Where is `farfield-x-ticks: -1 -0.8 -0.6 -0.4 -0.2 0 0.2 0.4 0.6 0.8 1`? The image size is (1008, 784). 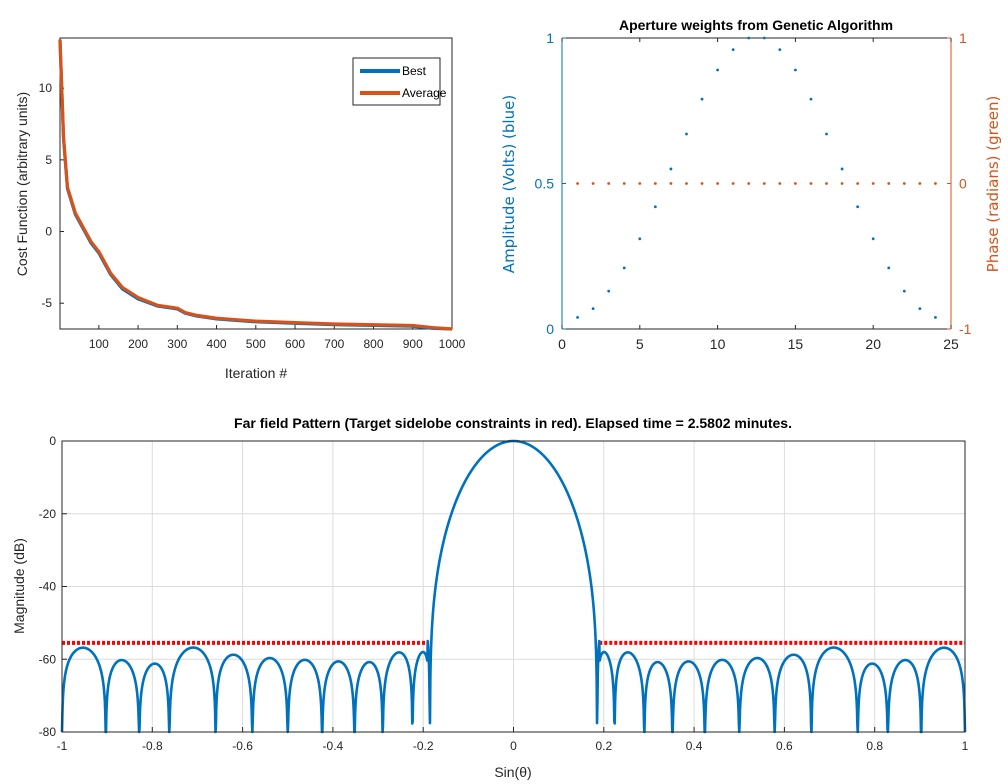
farfield-x-ticks: -1 -0.8 -0.6 -0.4 -0.2 0 0.2 0.4 0.6 0.8 1 is located at coordinates (513, 740).